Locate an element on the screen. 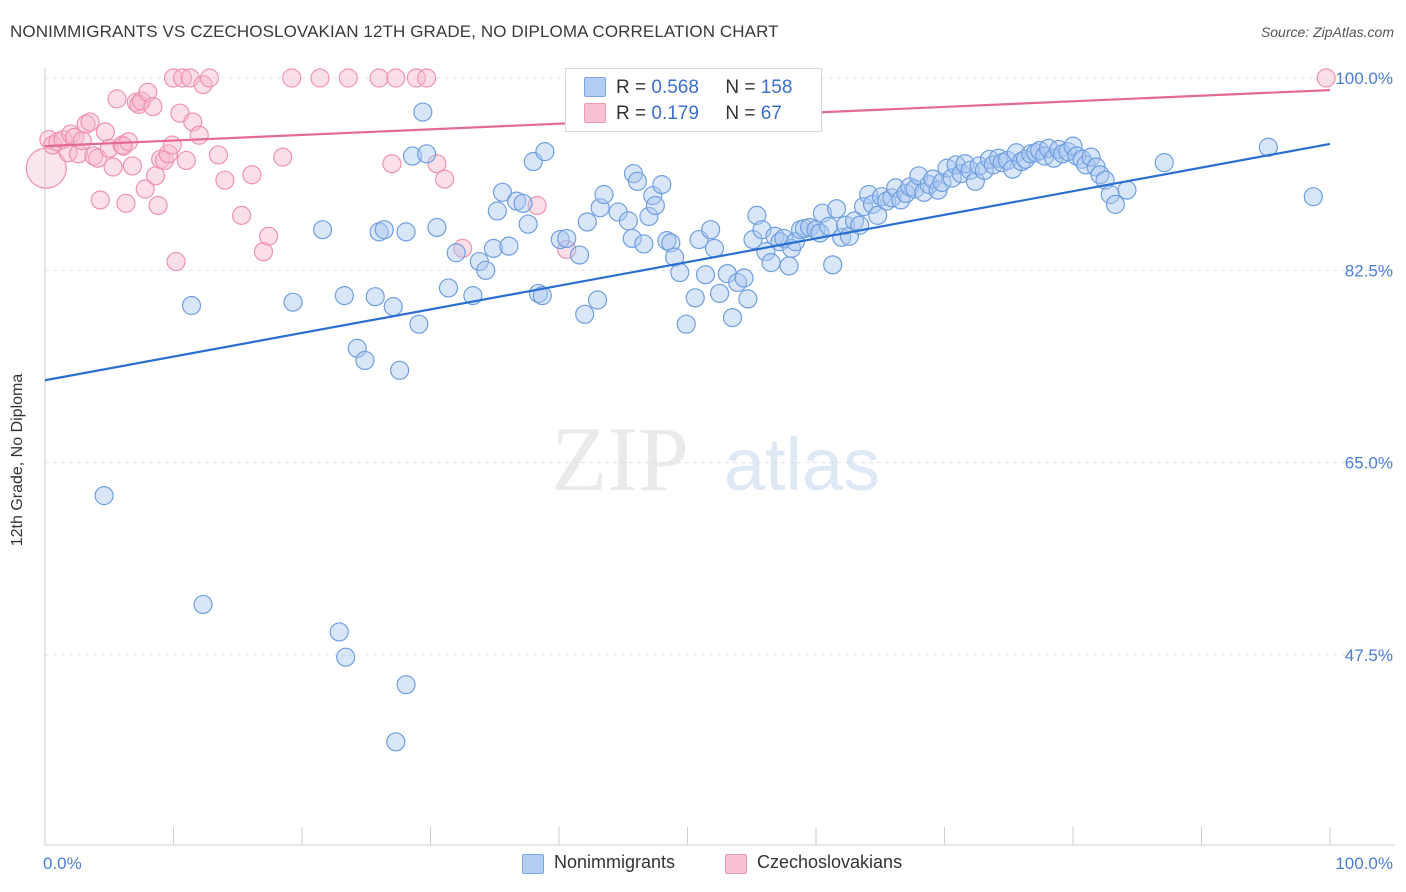 Image resolution: width=1406 pixels, height=892 pixels. y-tick-label: 65.0% is located at coordinates (1369, 463).